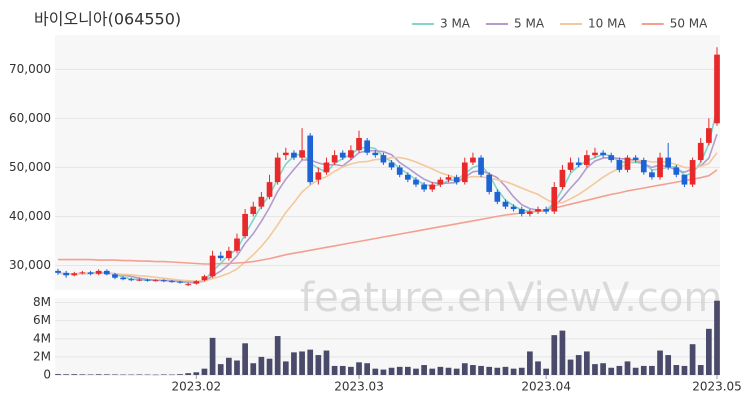 This screenshot has width=750, height=404. What do you see at coordinates (42, 302) in the screenshot?
I see `volume-tick-label: 8M` at bounding box center [42, 302].